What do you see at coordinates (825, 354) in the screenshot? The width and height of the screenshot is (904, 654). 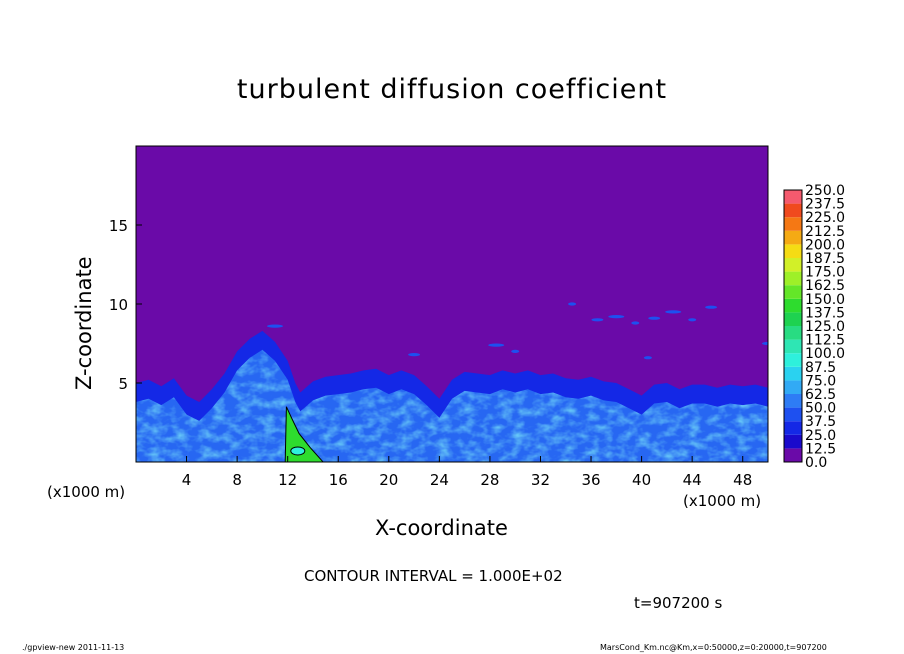 I see `colorbar-level-label: 100.0` at bounding box center [825, 354].